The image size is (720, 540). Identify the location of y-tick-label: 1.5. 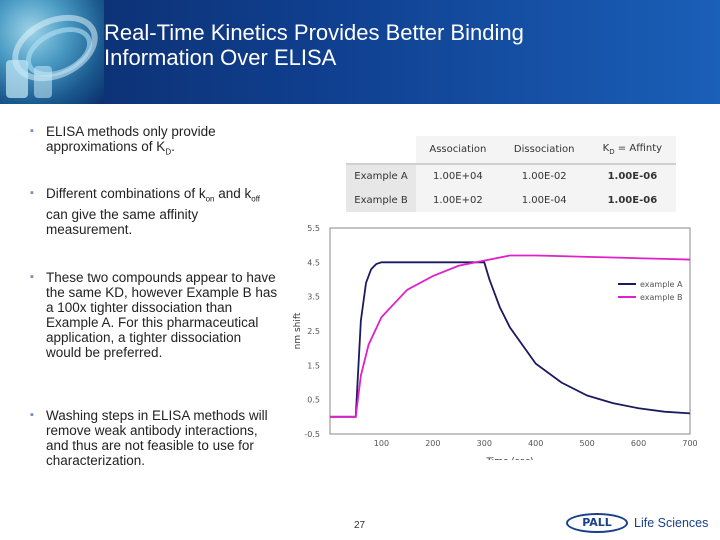
(313, 365).